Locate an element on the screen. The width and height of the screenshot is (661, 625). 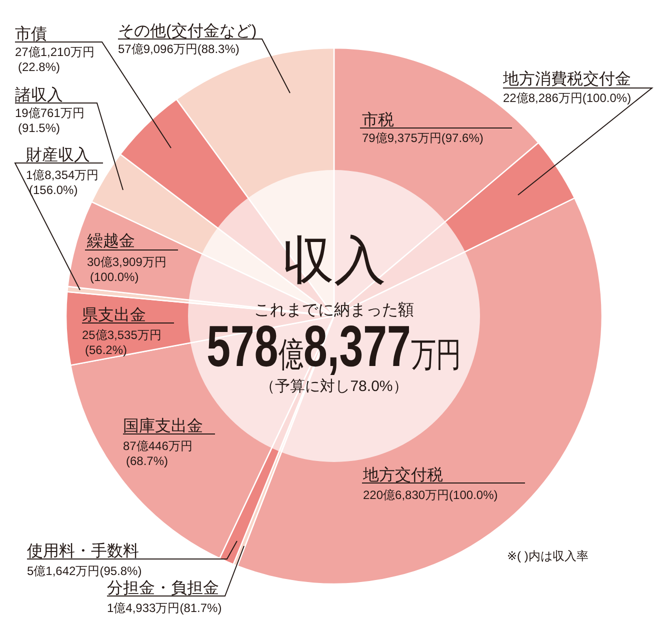
slice-label: 分担金・負担金 is located at coordinates (163, 588).